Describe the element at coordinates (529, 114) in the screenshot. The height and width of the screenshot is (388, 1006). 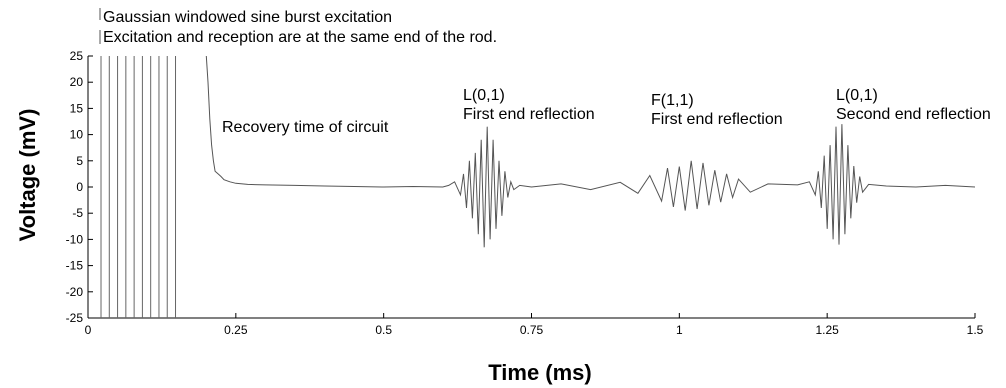
I see `annotation-l01-first-desc: First end reflection` at that location.